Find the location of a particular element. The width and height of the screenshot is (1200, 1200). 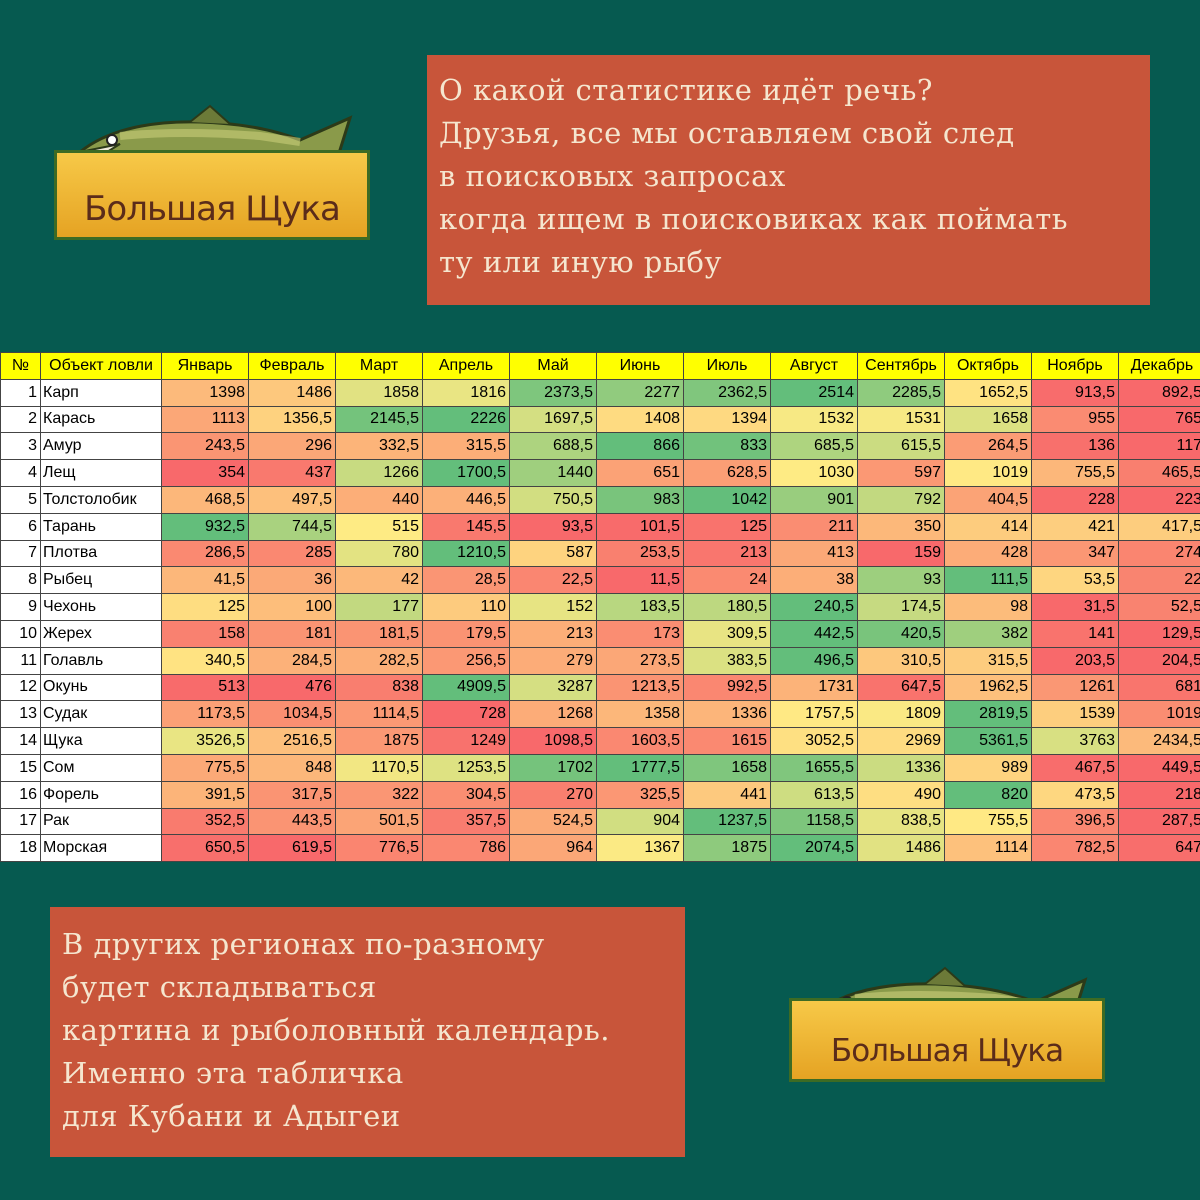

fish-name: Амур is located at coordinates (101, 446).